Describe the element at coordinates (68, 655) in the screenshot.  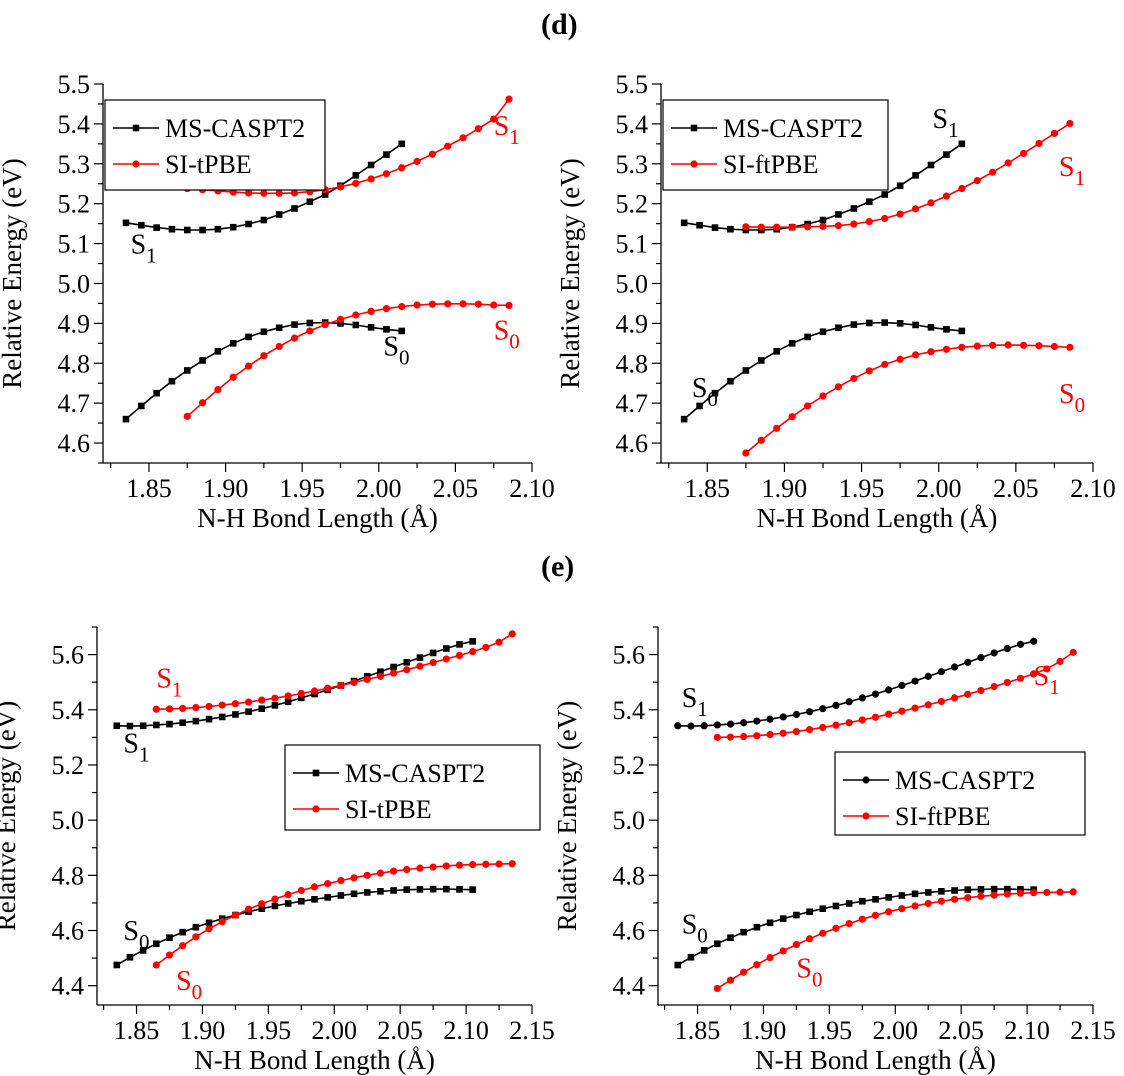
I see `y-tick-label: 5.6` at that location.